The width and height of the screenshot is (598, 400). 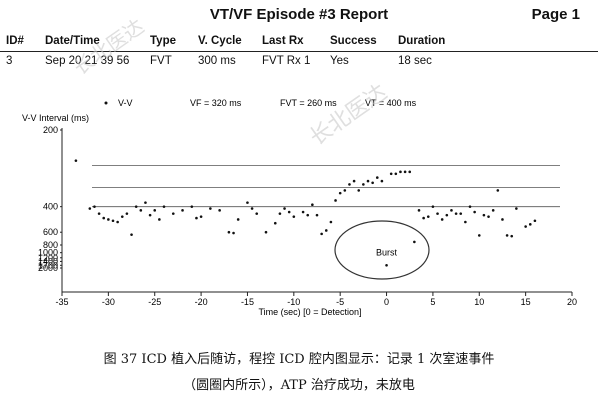 I want to click on header-last-rx: Last Rx, so click(x=283, y=41).